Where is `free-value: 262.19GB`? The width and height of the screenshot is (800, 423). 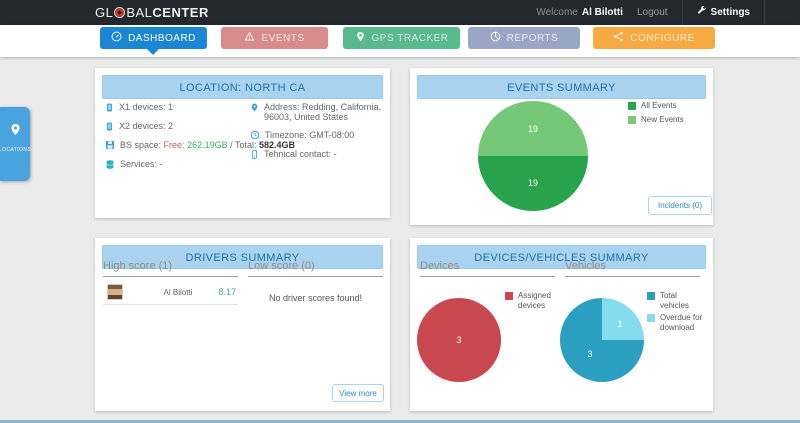
free-value: 262.19GB is located at coordinates (207, 145).